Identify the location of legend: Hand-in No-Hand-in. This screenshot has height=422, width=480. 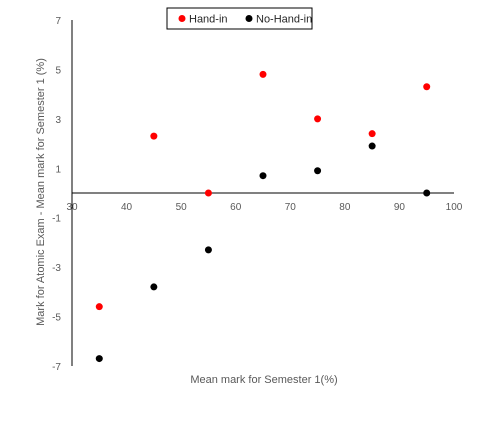
(239, 18).